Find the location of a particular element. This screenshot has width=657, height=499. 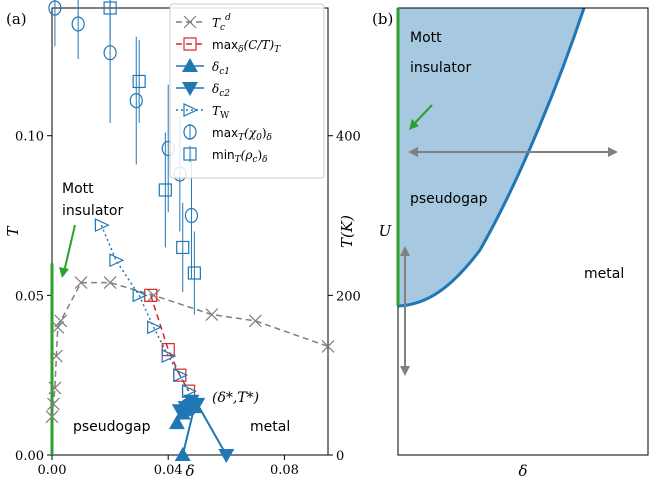

y-tick-label: 0.05 is located at coordinates (29, 296).